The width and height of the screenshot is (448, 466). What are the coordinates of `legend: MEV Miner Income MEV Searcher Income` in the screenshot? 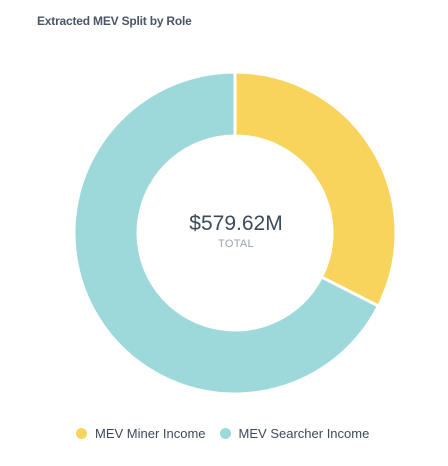 It's located at (229, 433).